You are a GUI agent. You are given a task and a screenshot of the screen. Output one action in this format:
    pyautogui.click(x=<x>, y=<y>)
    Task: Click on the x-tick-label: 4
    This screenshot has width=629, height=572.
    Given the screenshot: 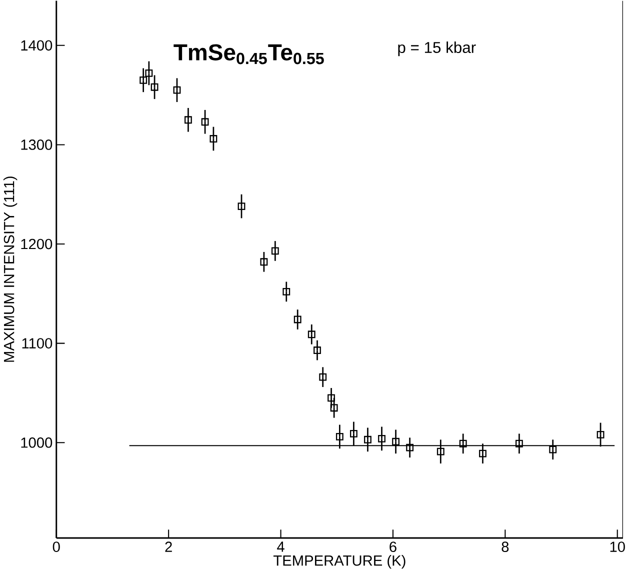 What is the action you would take?
    pyautogui.click(x=280, y=547)
    